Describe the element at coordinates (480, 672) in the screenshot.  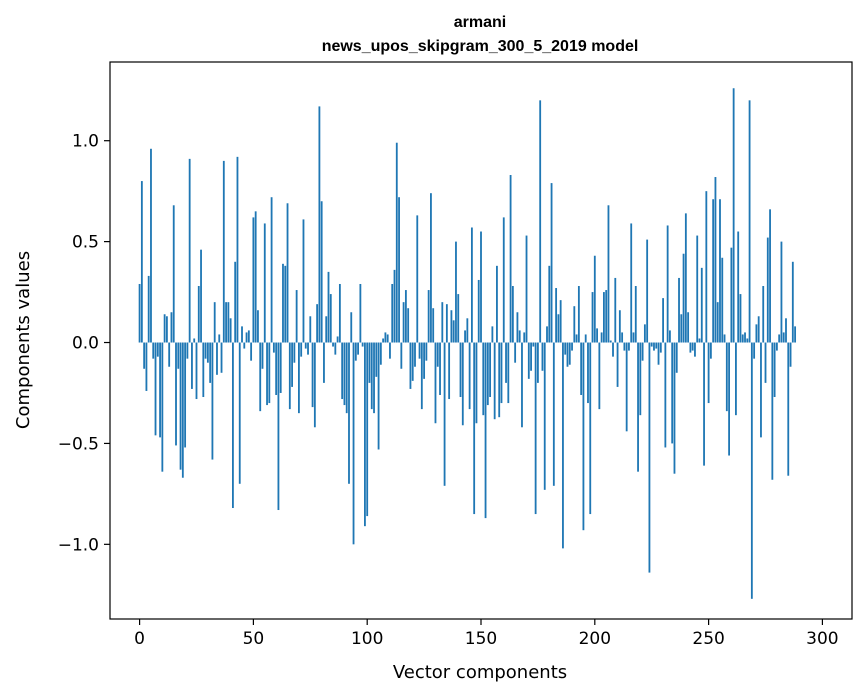
I see `x-axis-label: Vector components` at that location.